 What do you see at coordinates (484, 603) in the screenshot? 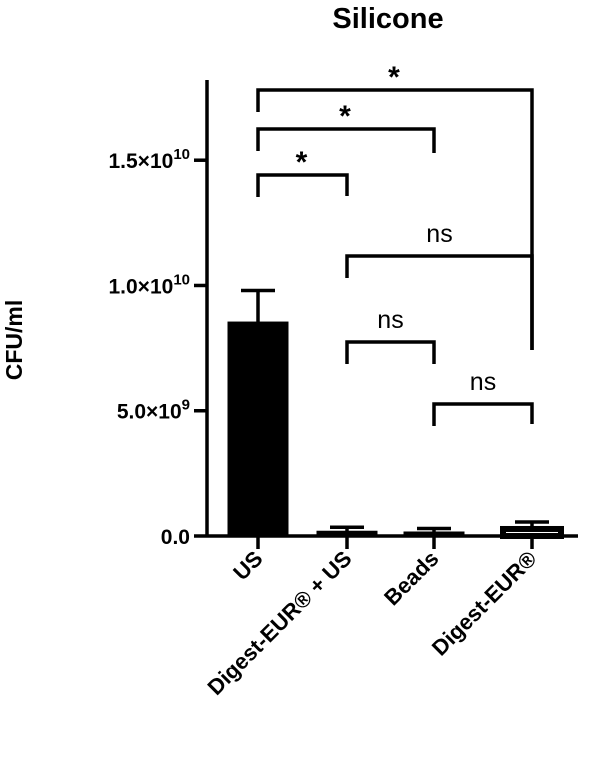
I see `x-tick-label-4: Digest-EUR®` at bounding box center [484, 603].